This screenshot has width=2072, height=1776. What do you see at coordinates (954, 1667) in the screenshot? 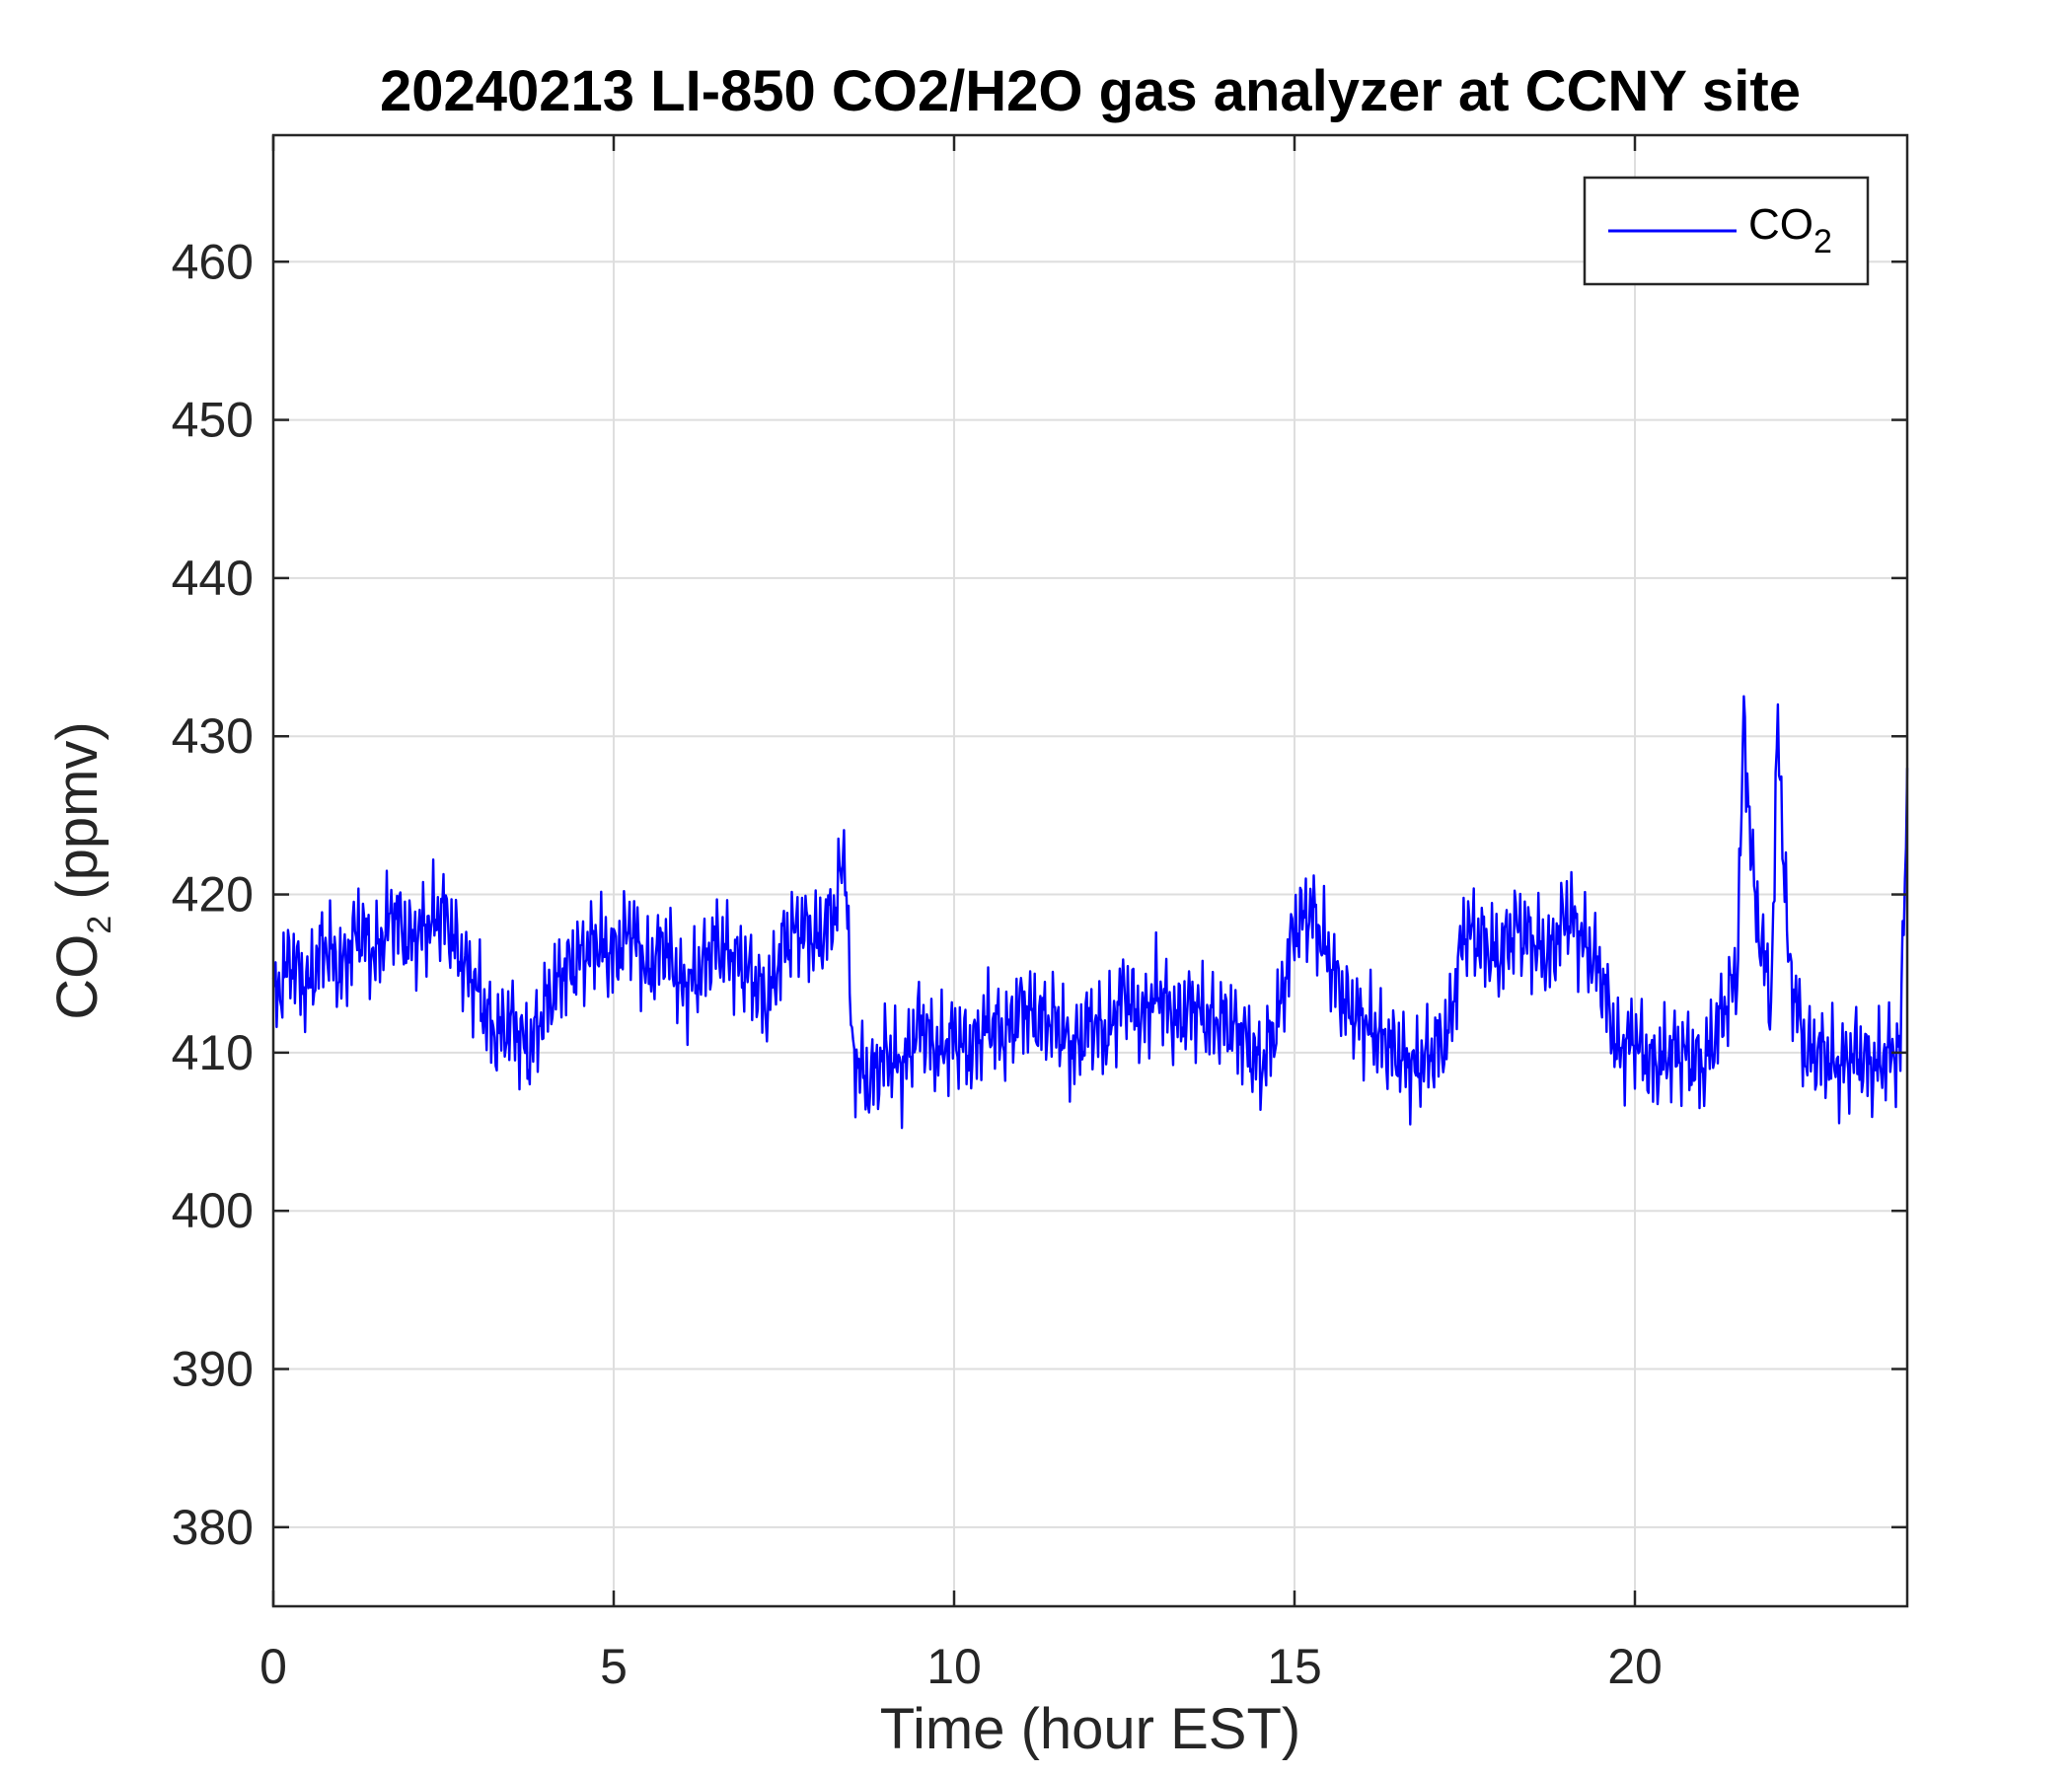
I see `x-tick-label: 10` at bounding box center [954, 1667].